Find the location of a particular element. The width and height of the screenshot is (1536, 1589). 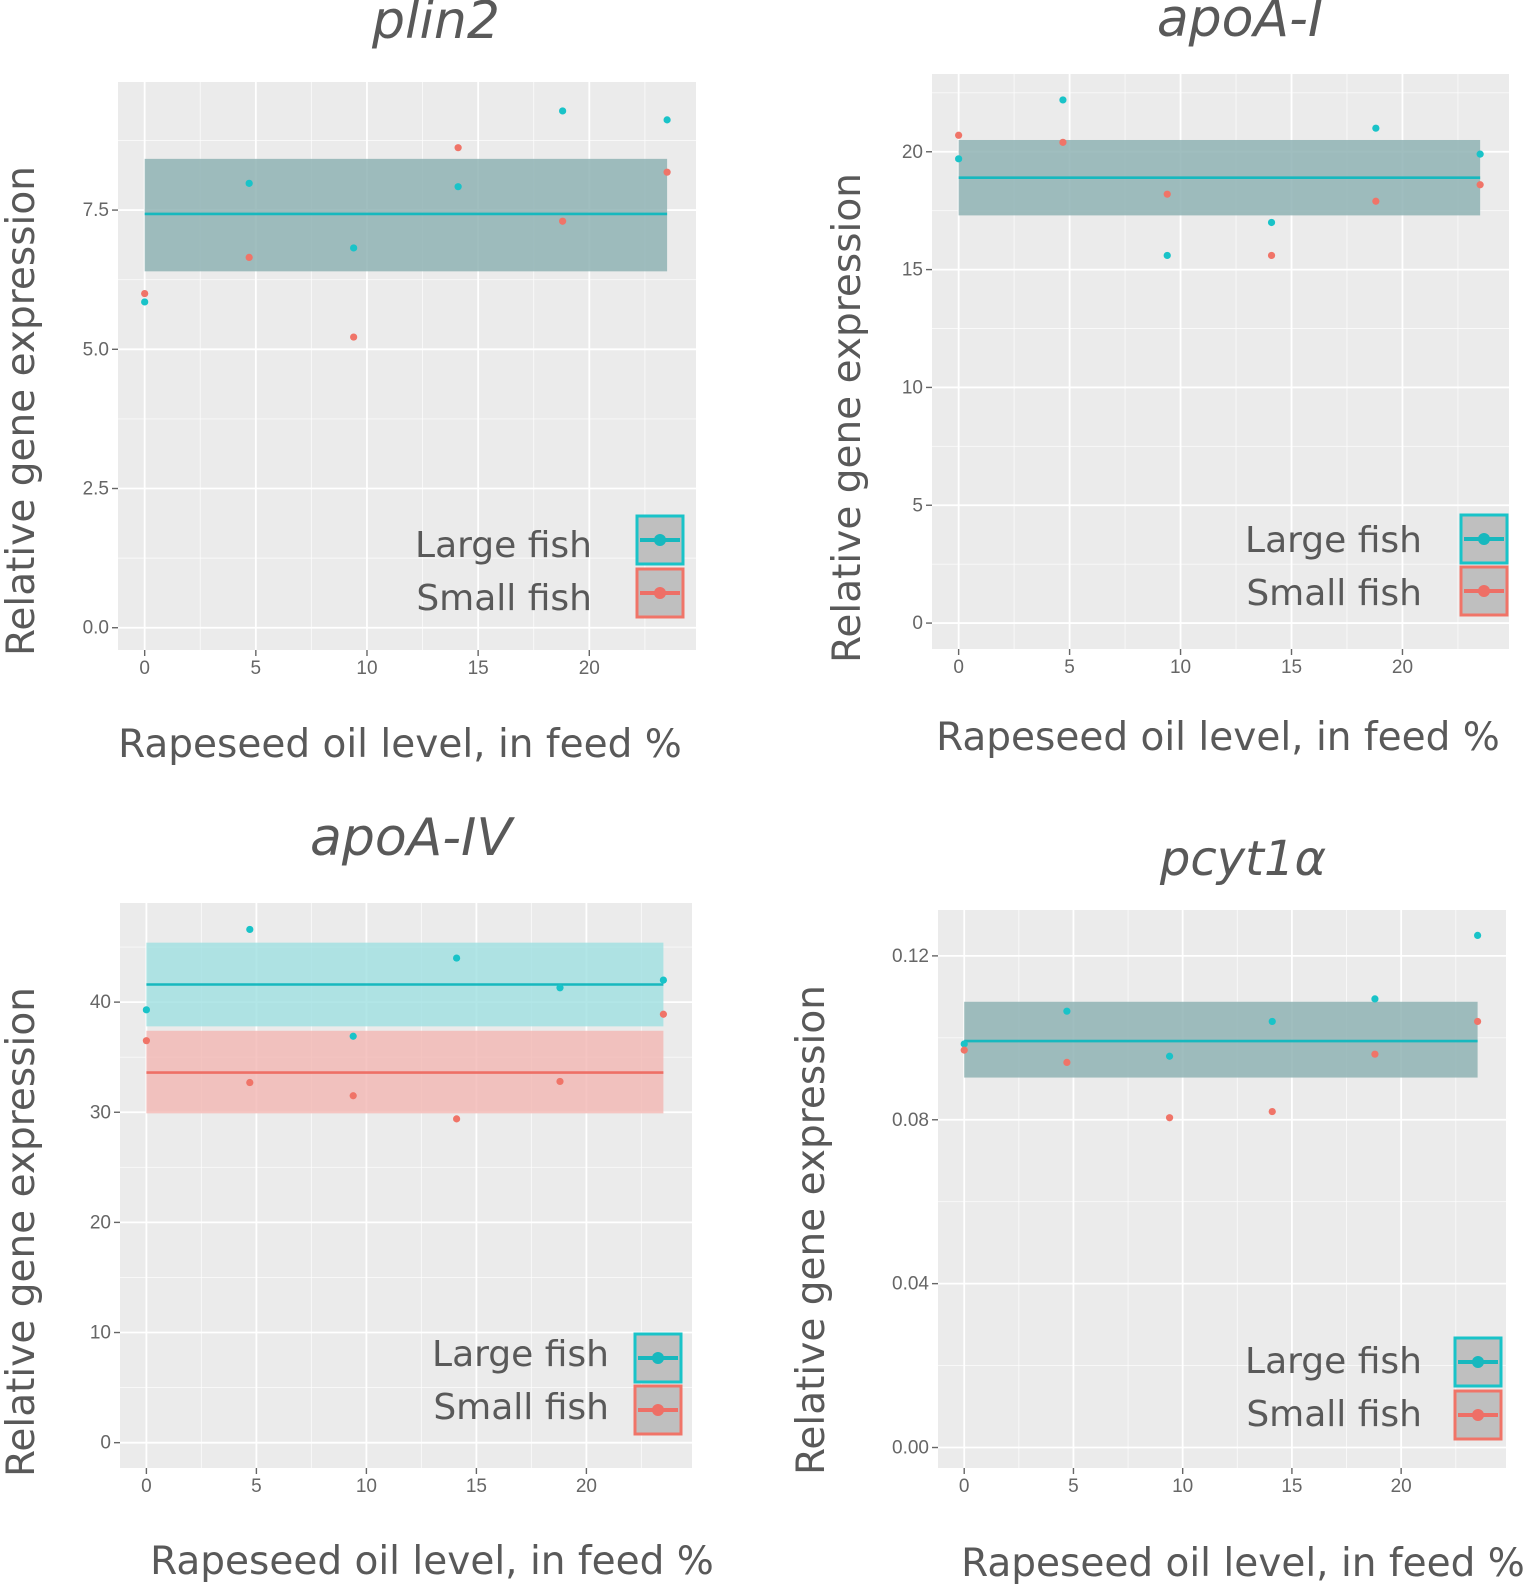

y-tick-label: 0.0 is located at coordinates (96, 628).